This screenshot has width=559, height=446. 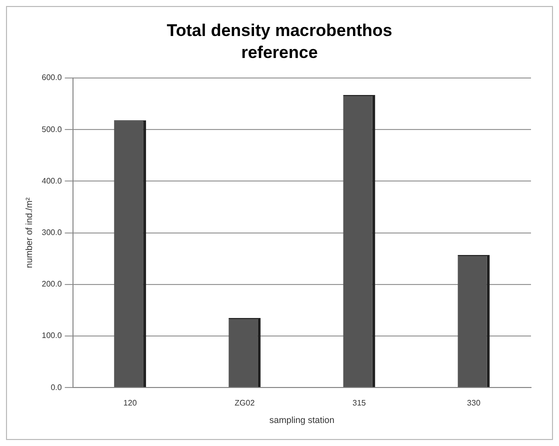 I want to click on x-axis-title: sampling station, so click(x=301, y=420).